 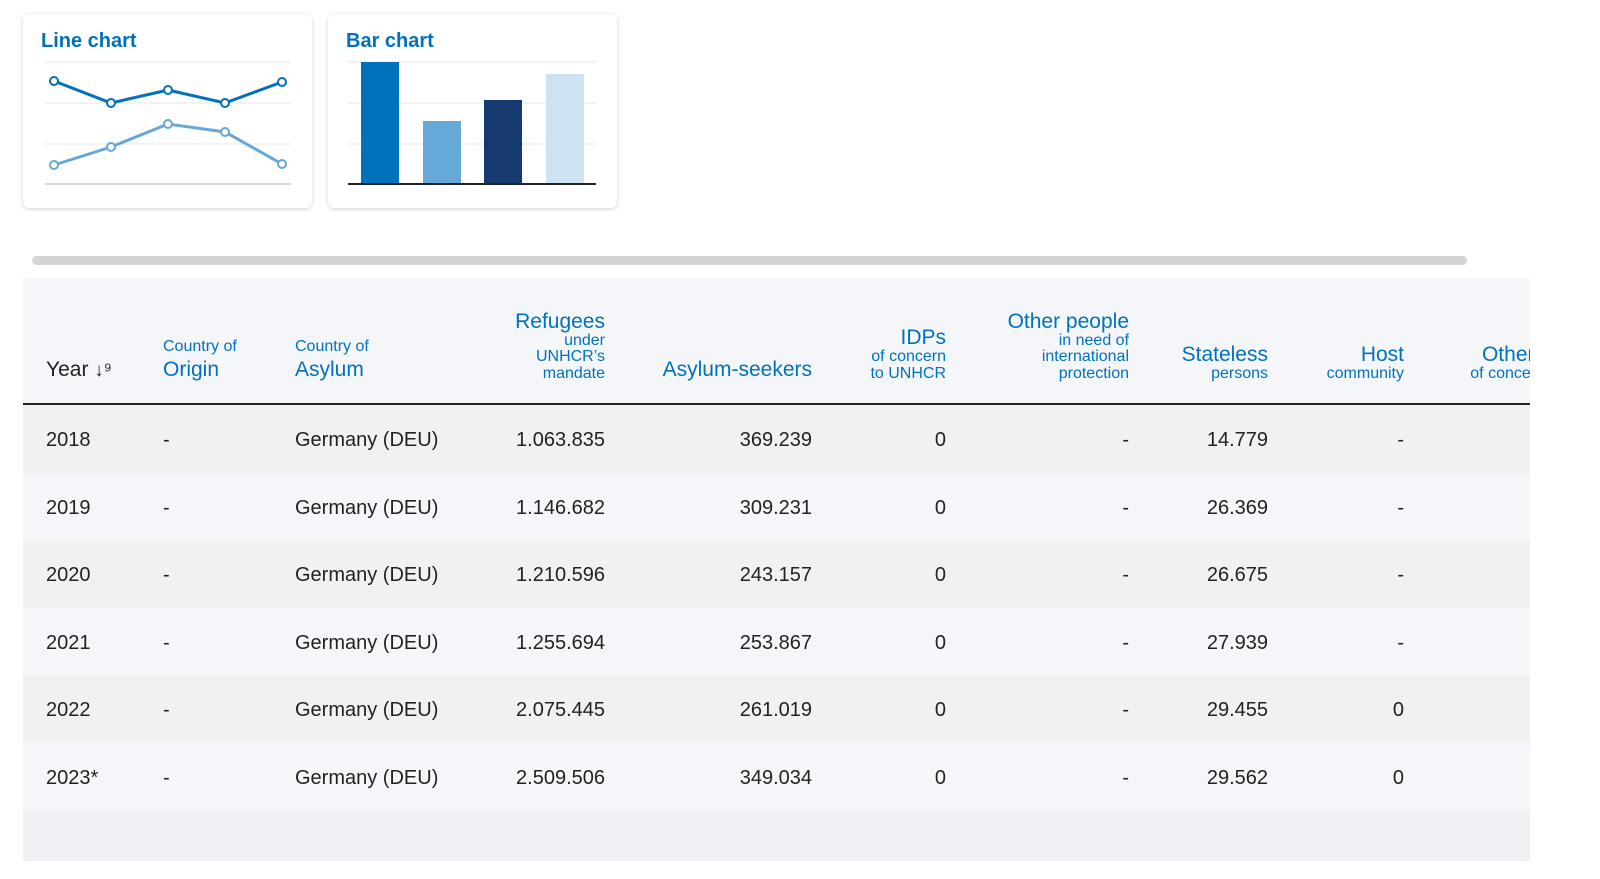 What do you see at coordinates (1500, 363) in the screenshot?
I see `header-others: Others of concern` at bounding box center [1500, 363].